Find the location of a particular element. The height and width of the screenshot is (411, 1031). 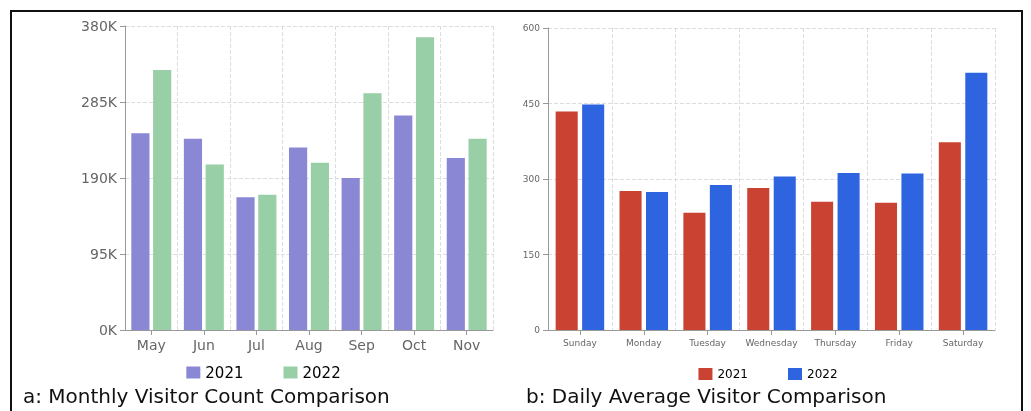

x-tick-label: Sunday is located at coordinates (580, 342).